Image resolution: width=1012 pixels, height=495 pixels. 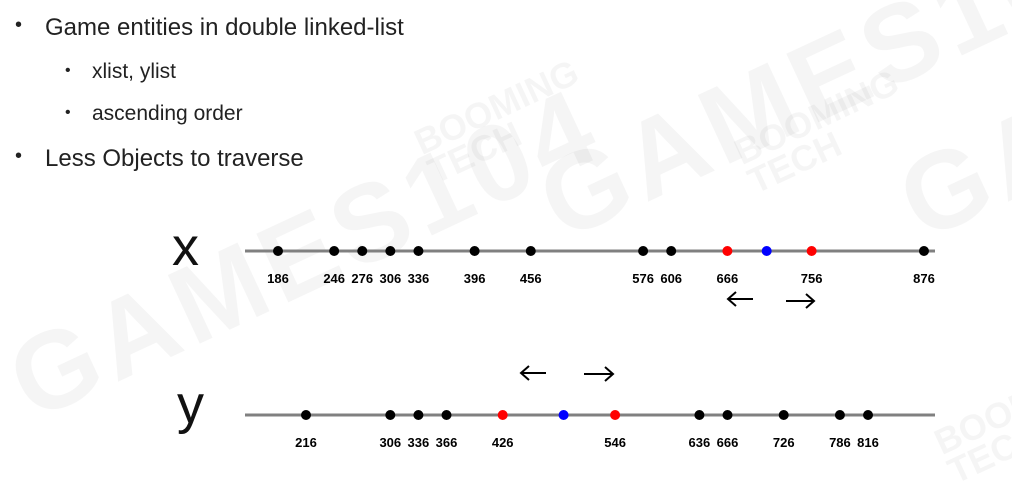 I want to click on bullet-ascending-order: ascending order, so click(x=167, y=113).